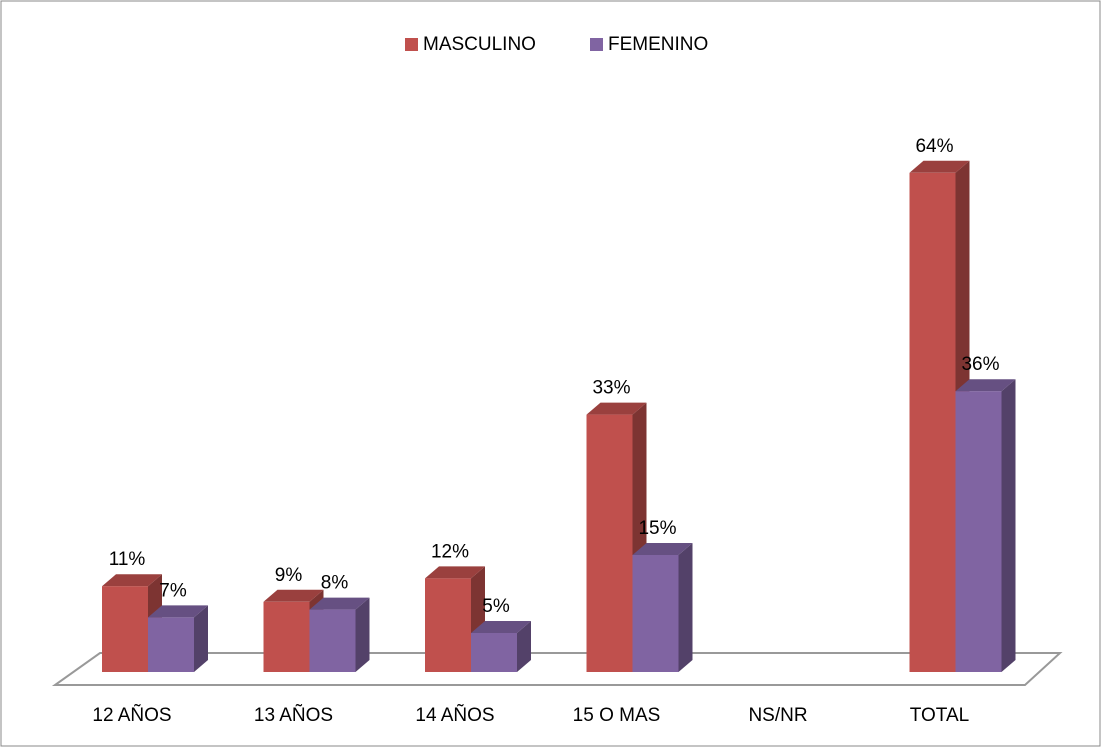  I want to click on legend-label: FEMENINO, so click(658, 44).